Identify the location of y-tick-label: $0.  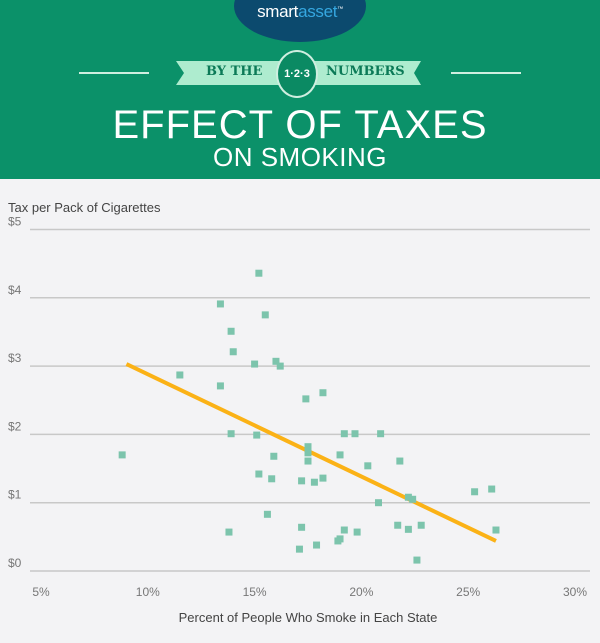
(15, 563).